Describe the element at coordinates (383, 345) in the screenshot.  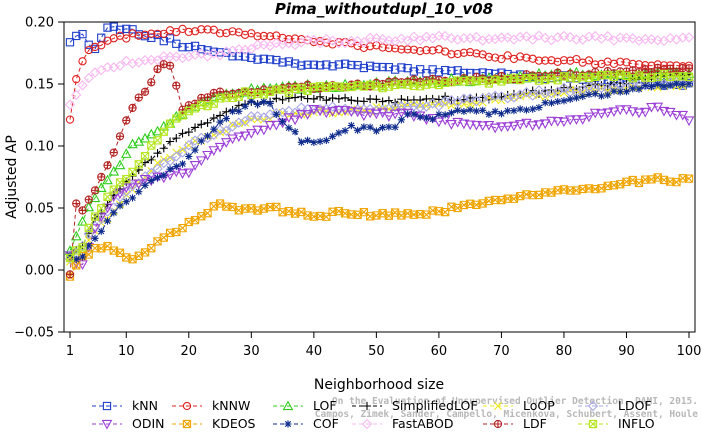
I see `x-axis: 1 10 20 30 40 50 60 70 80 90 100` at that location.